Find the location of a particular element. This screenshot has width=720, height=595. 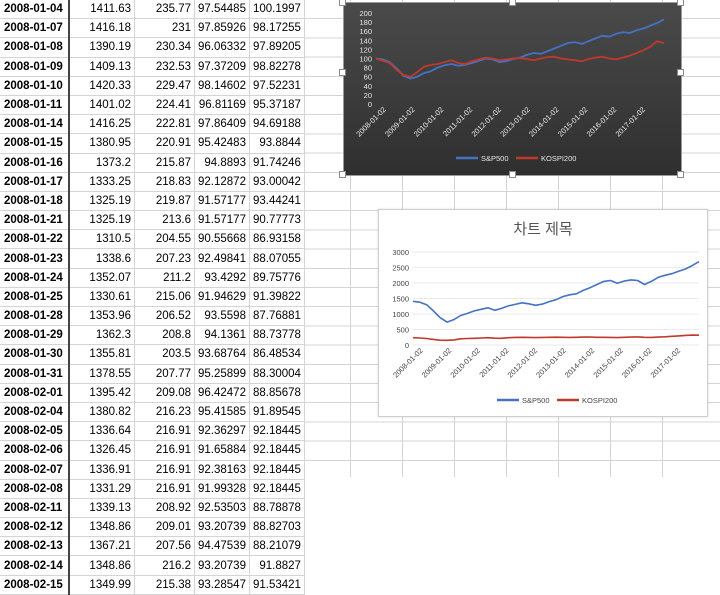

cell-sp500-index: 98.14602 is located at coordinates (222, 86).